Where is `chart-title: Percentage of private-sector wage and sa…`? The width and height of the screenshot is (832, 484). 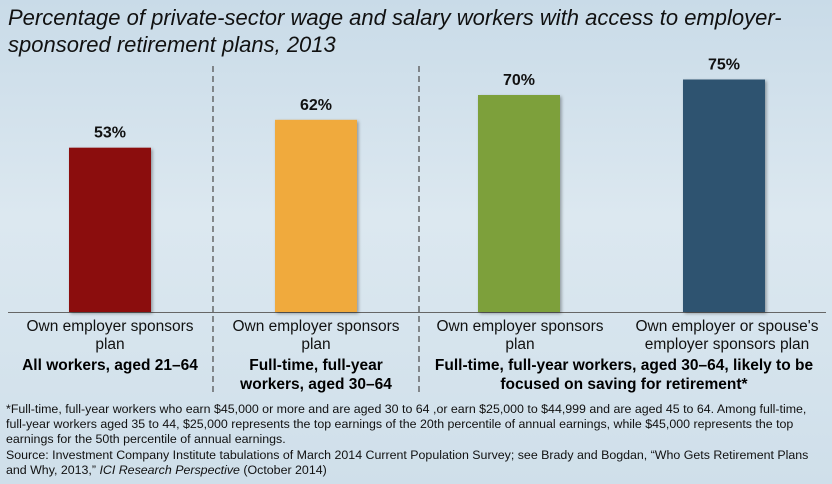 chart-title: Percentage of private-sector wage and sa… is located at coordinates (395, 31).